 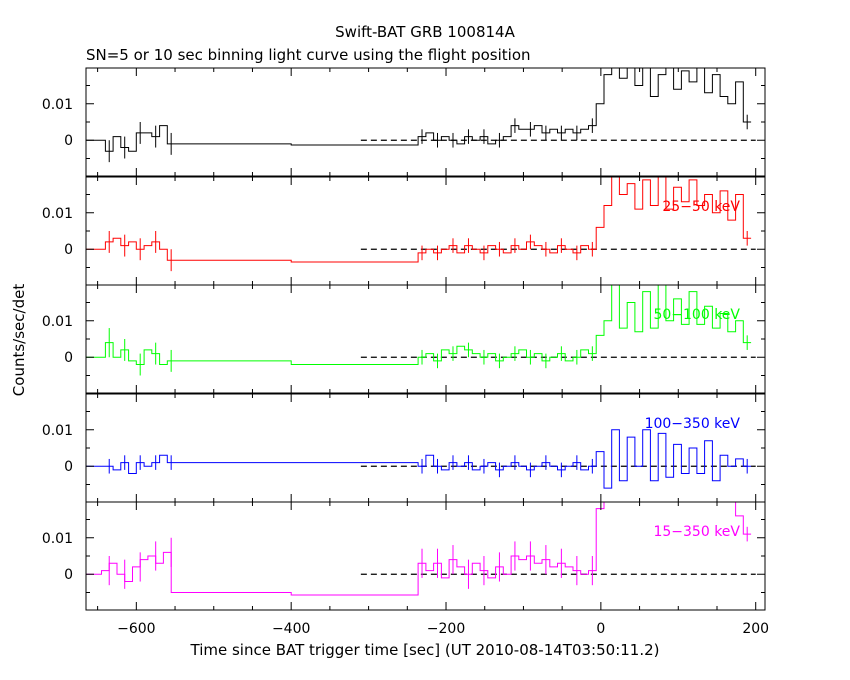 What do you see at coordinates (701, 207) in the screenshot?
I see `band-label: 25−50 keV` at bounding box center [701, 207].